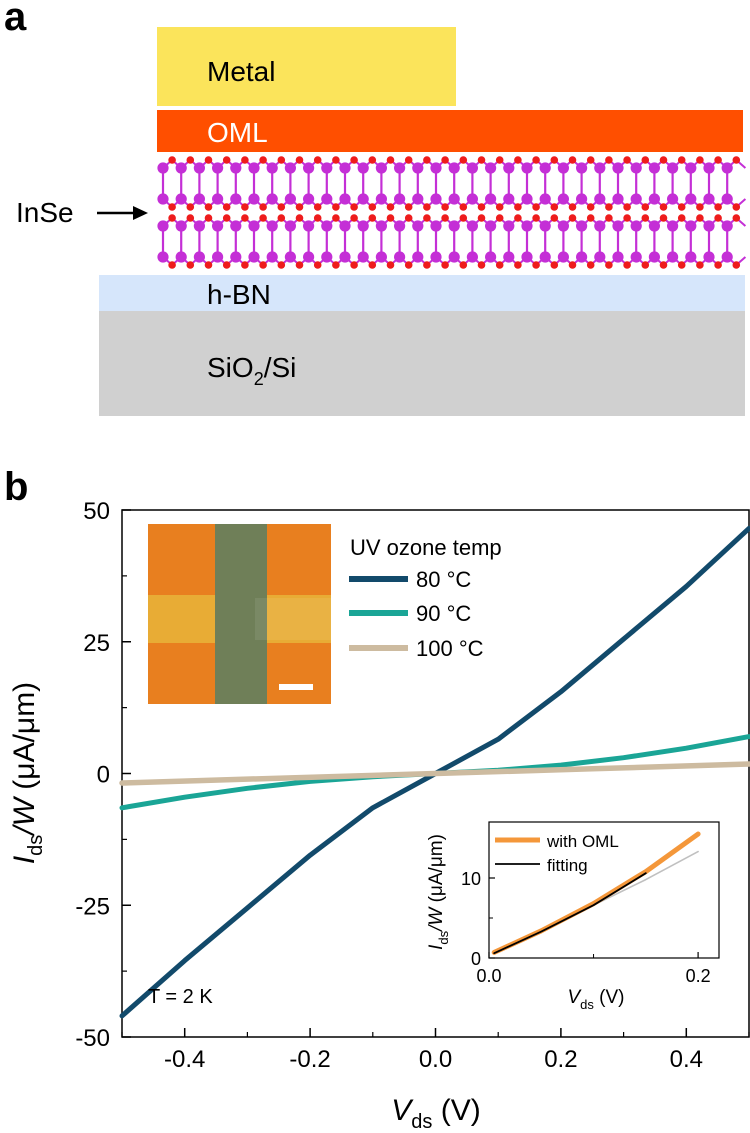 Image resolution: width=750 pixels, height=1133 pixels. I want to click on inset-y-tick-label: 10, so click(471, 879).